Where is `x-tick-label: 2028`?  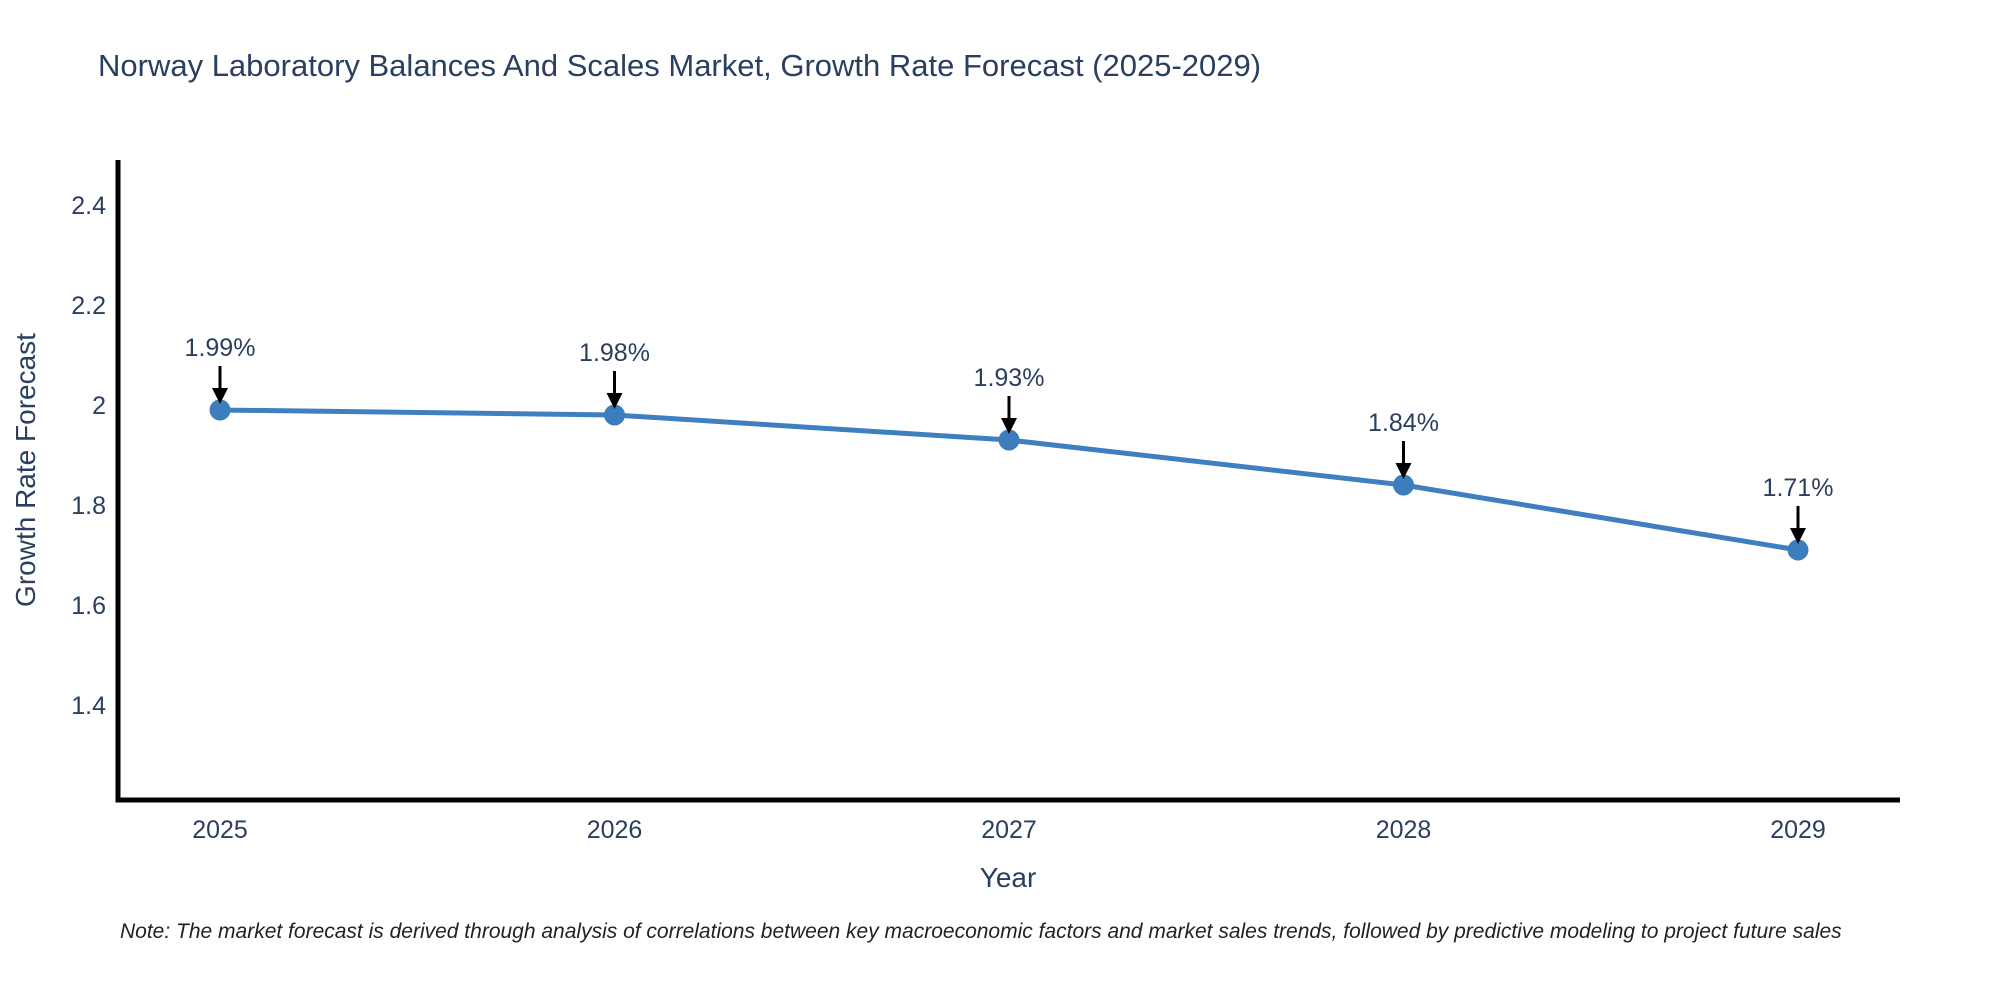
x-tick-label: 2028 is located at coordinates (1404, 830).